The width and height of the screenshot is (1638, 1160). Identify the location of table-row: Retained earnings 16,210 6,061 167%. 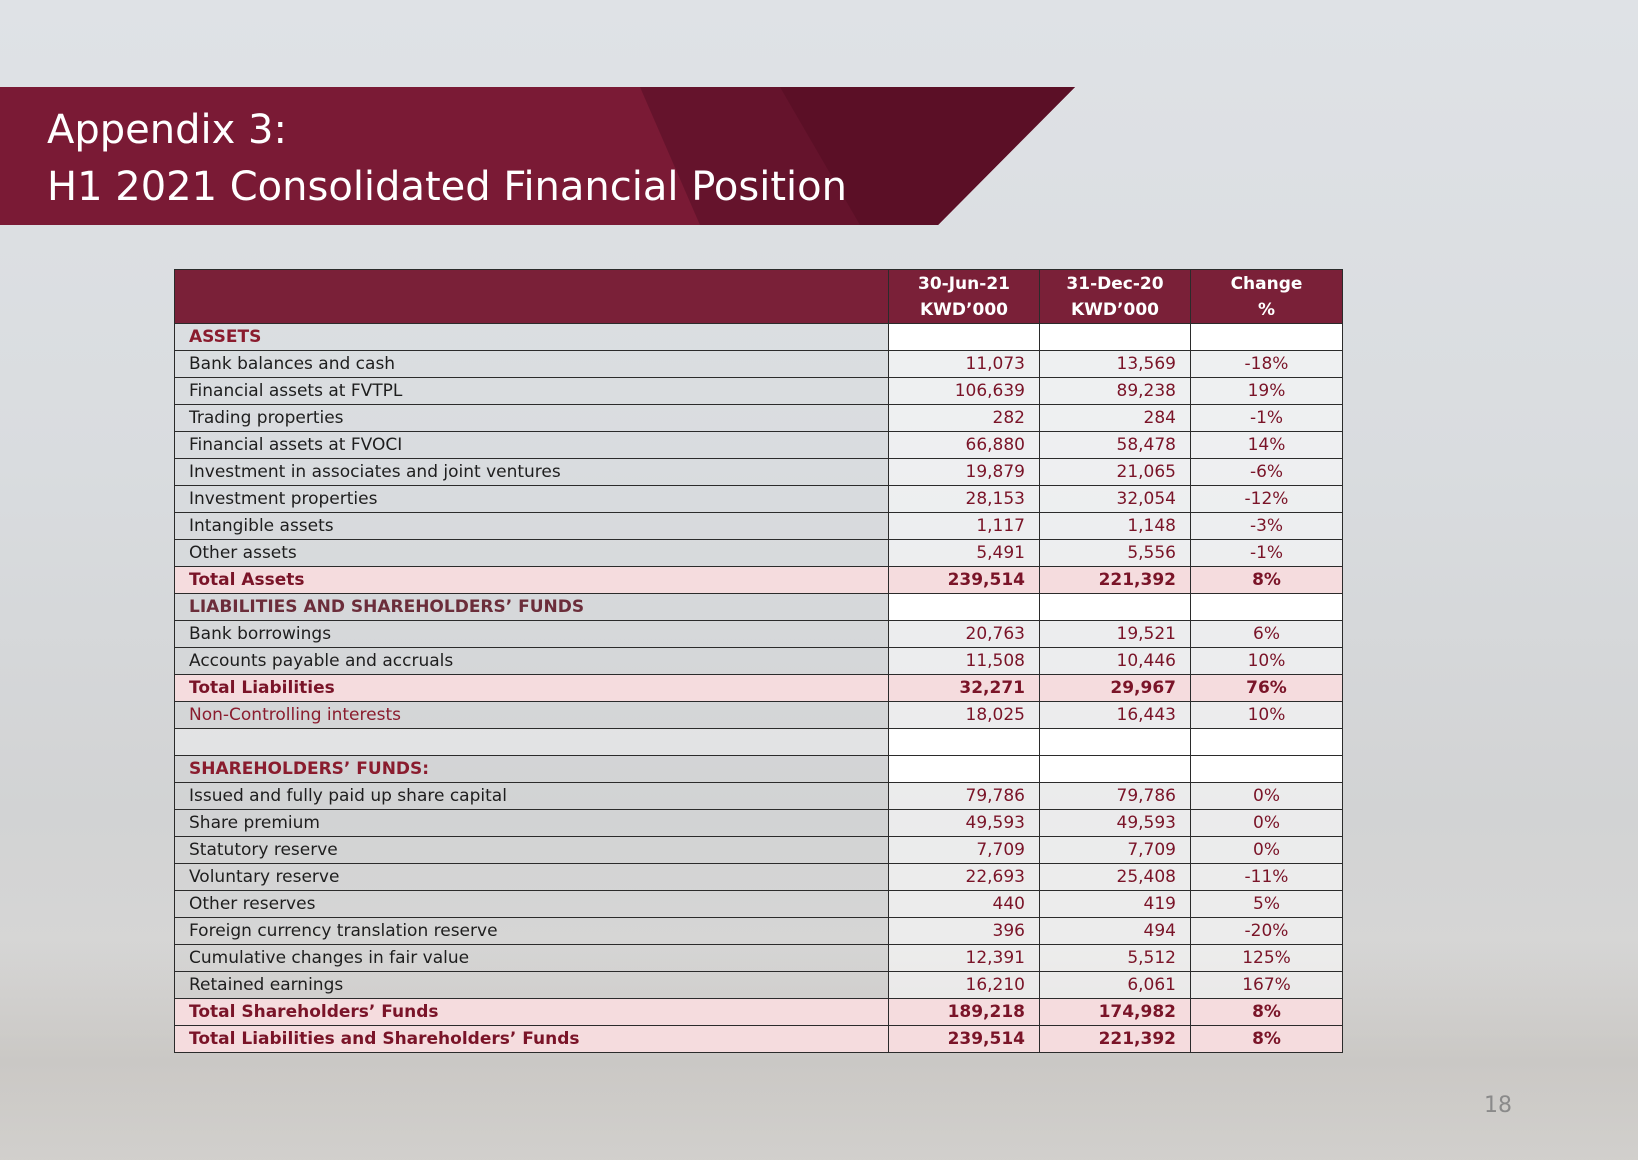
(758, 985).